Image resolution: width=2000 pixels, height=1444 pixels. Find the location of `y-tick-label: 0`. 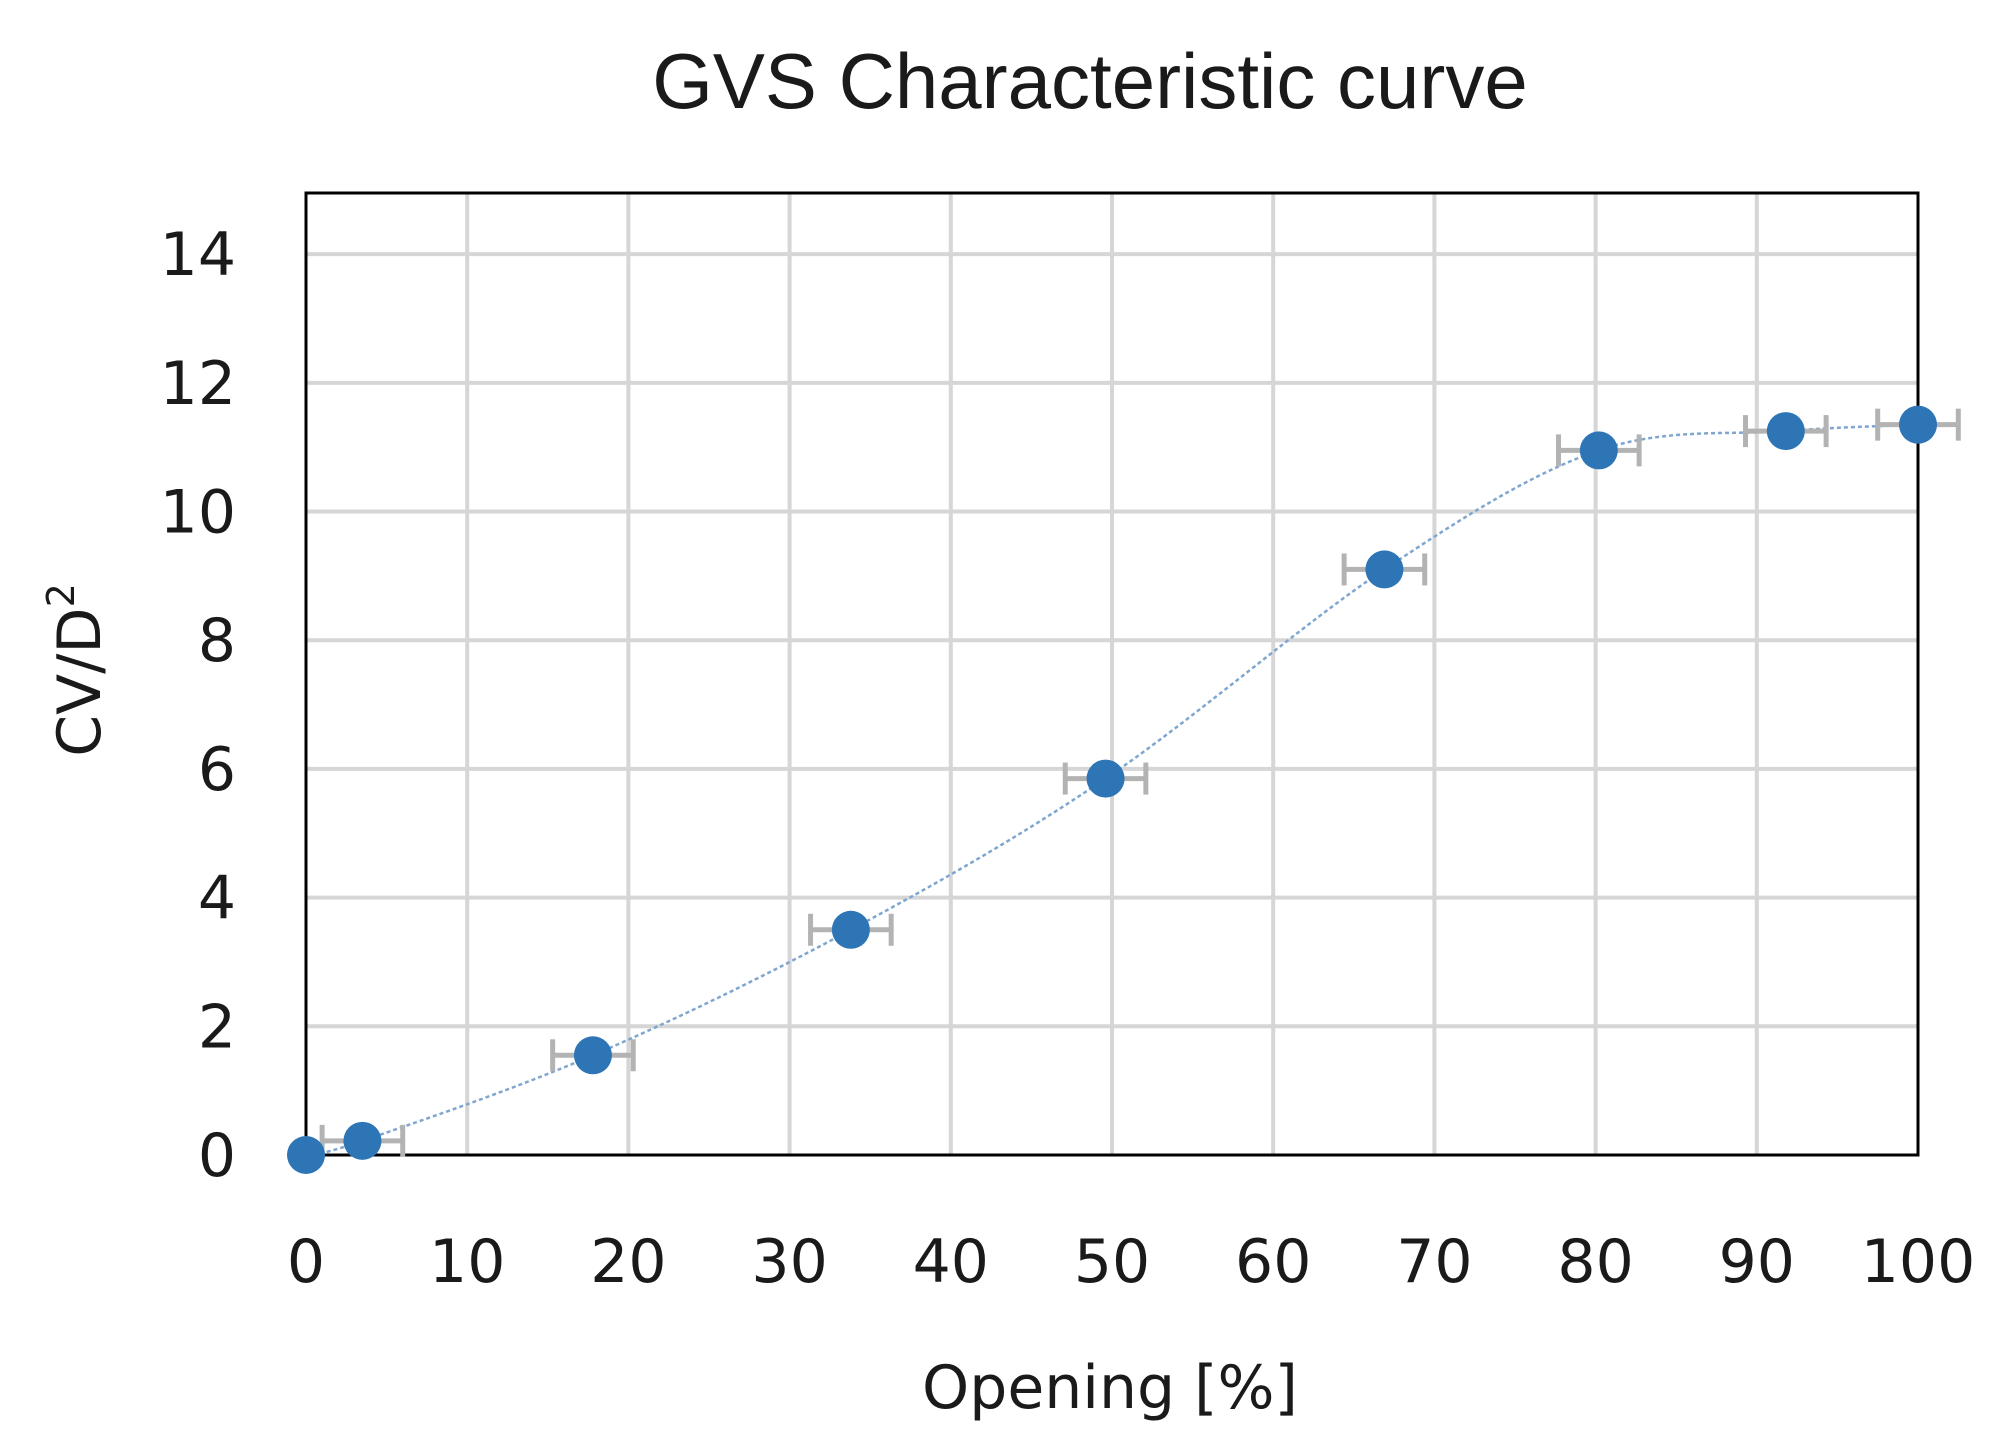

y-tick-label: 0 is located at coordinates (217, 1156).